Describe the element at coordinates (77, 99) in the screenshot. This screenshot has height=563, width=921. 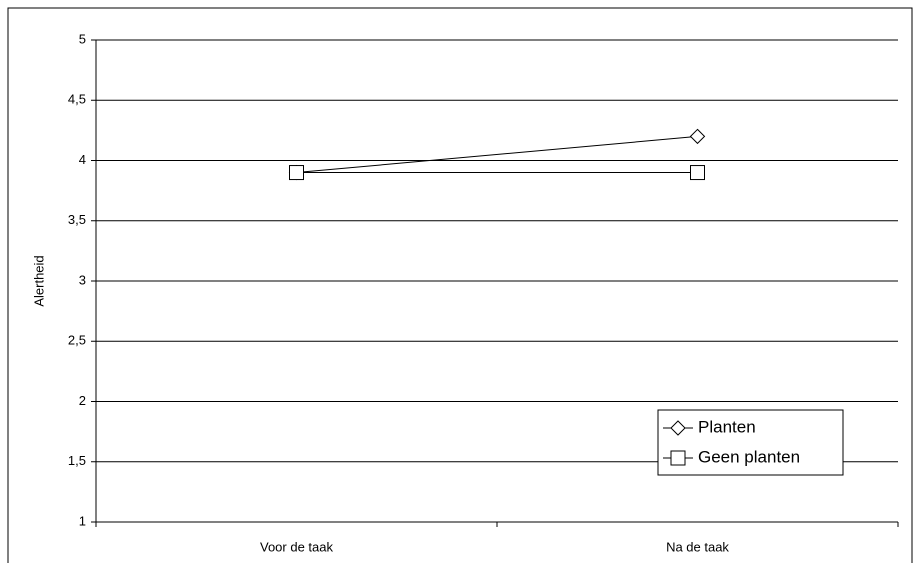
I see `y-tick-label: 4,5` at that location.